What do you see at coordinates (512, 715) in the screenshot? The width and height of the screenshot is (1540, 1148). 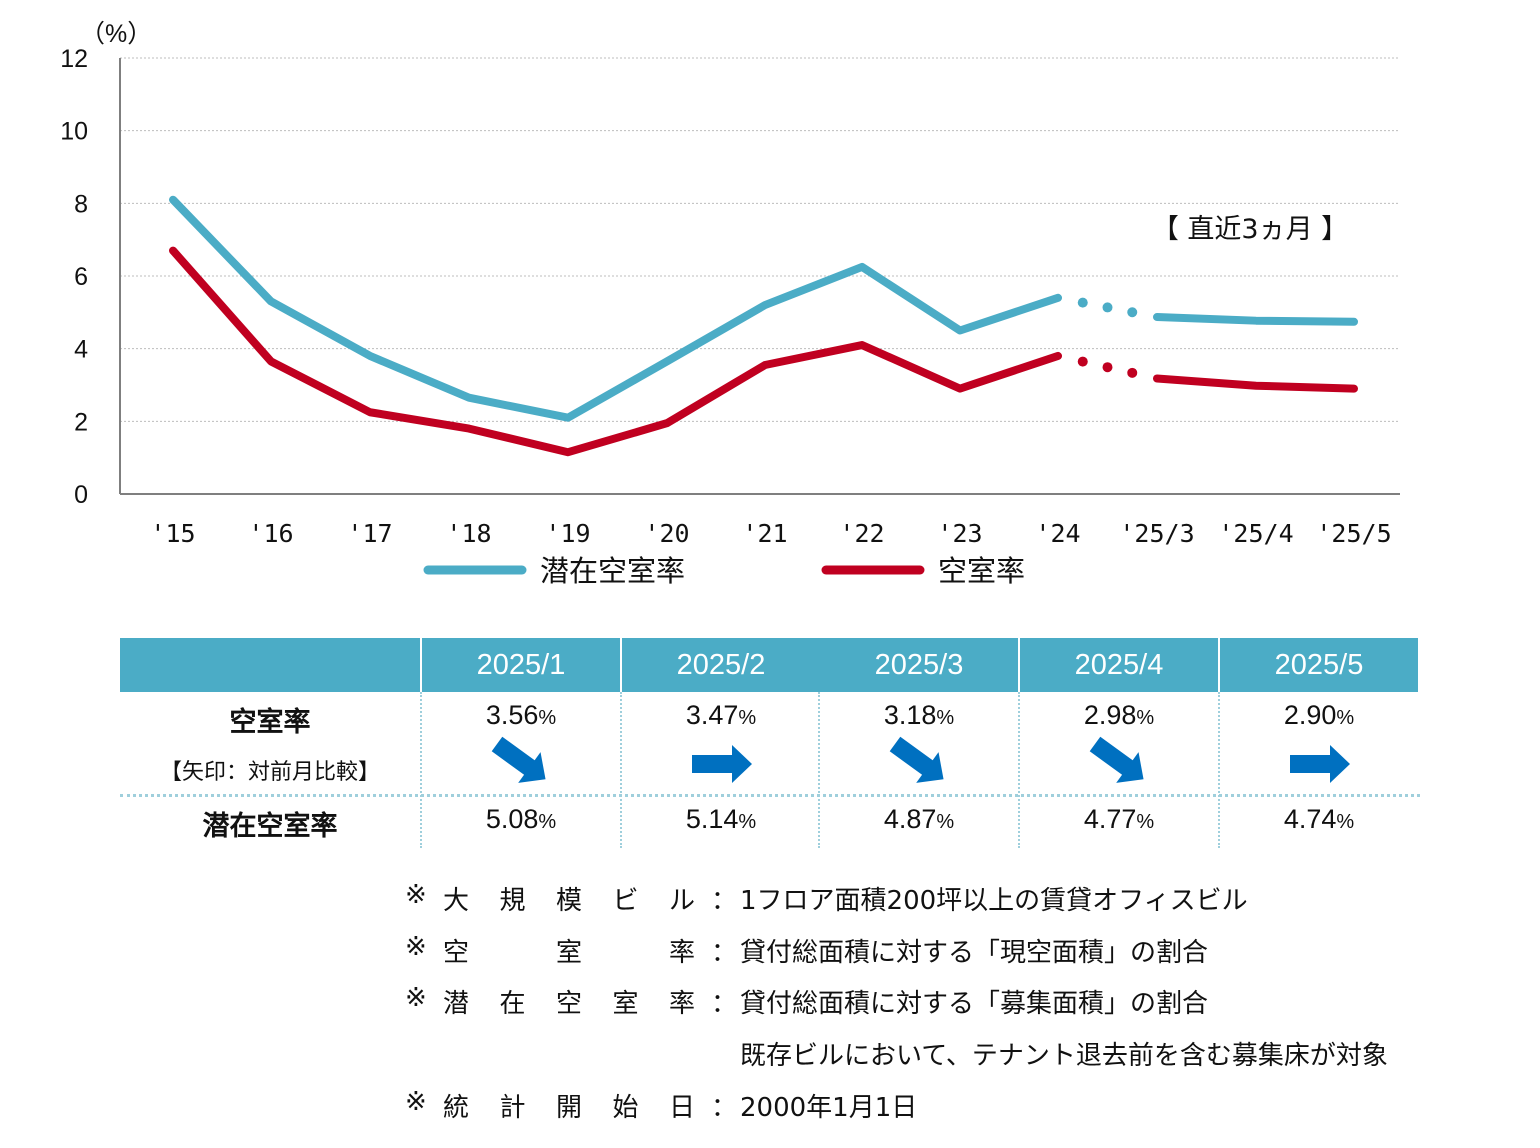 I see `value-number: 3.56` at bounding box center [512, 715].